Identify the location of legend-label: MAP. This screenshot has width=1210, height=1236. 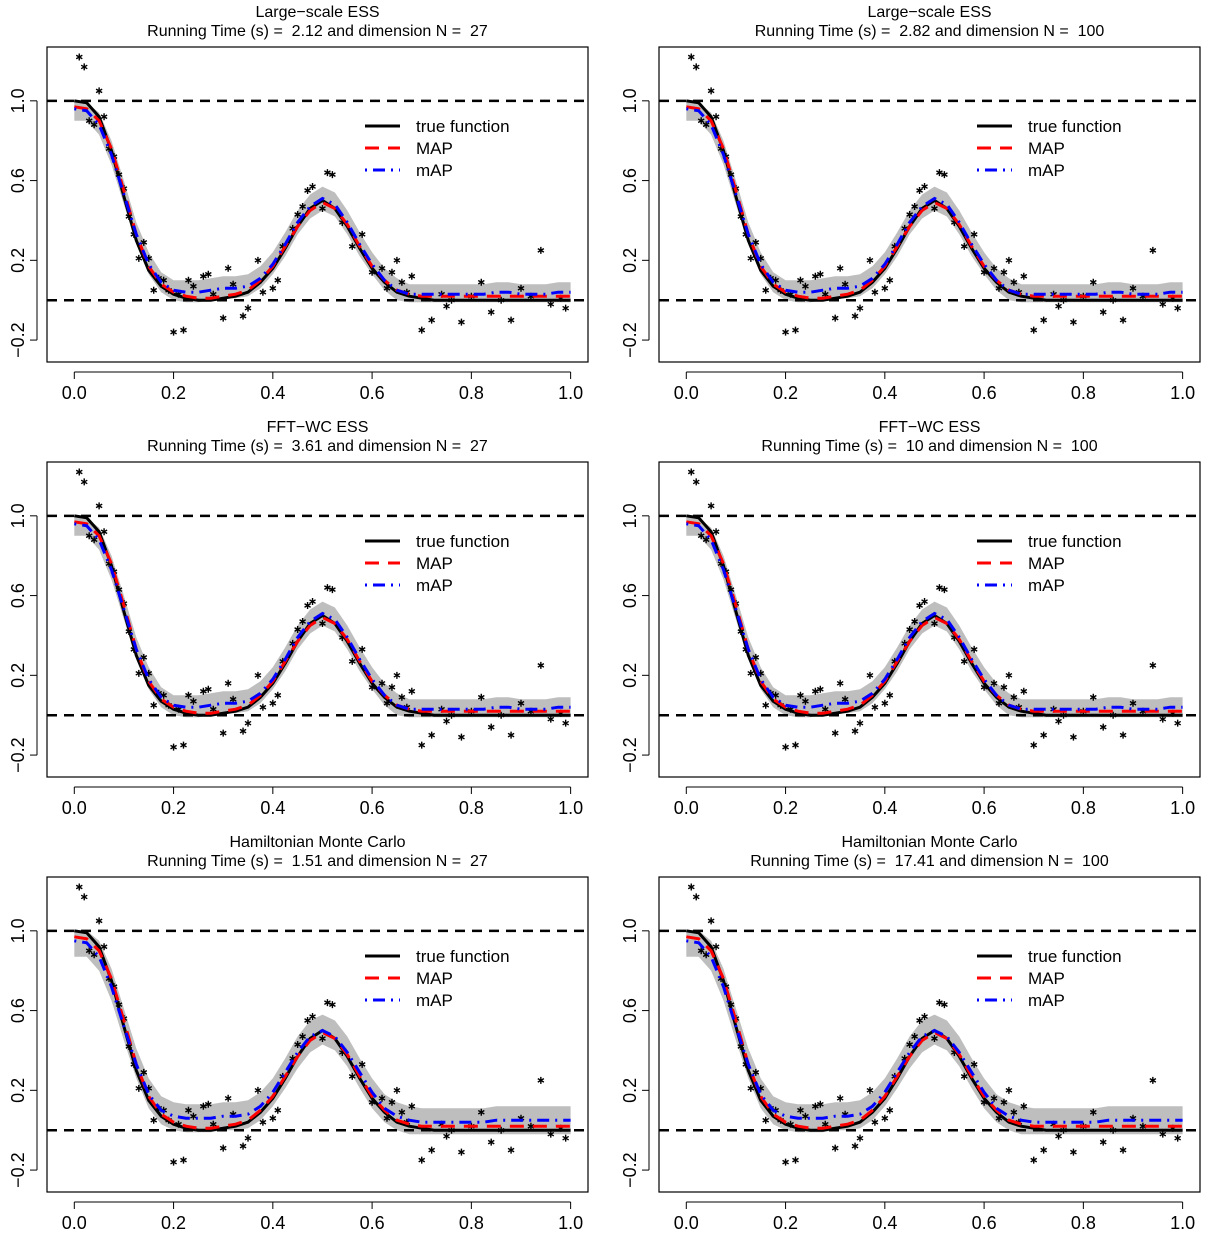
(1046, 563).